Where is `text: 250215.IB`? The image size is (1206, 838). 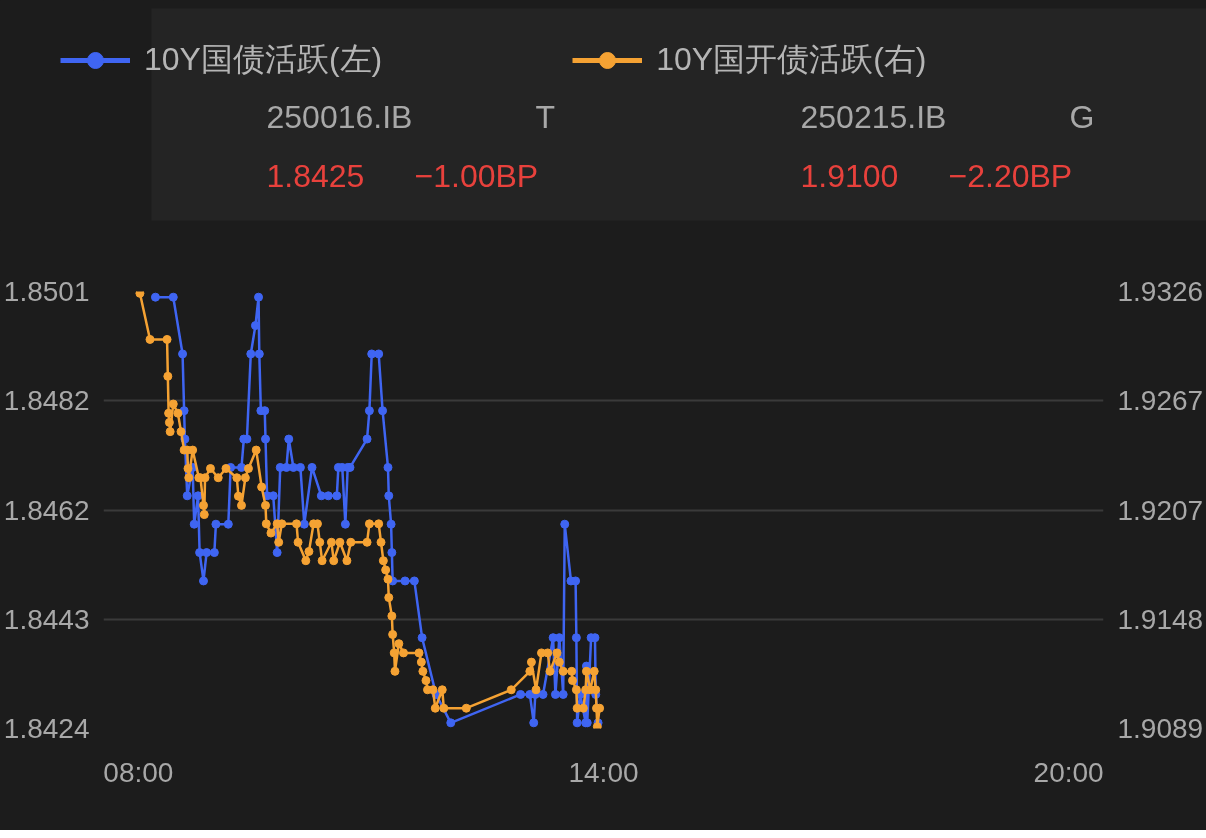
text: 250215.IB is located at coordinates (873, 116).